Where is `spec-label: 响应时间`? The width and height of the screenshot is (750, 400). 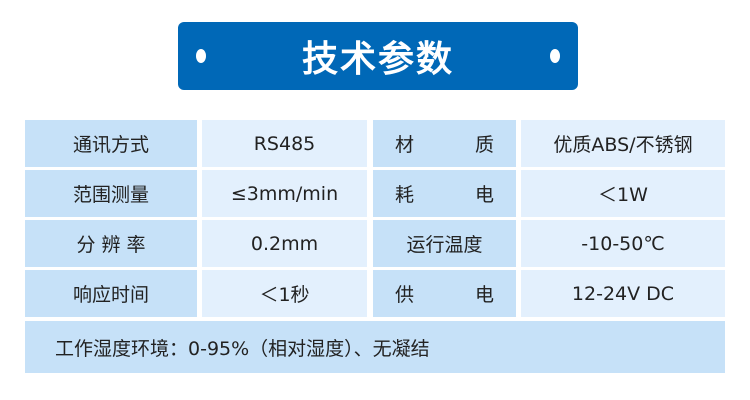
spec-label: 响应时间 is located at coordinates (111, 293).